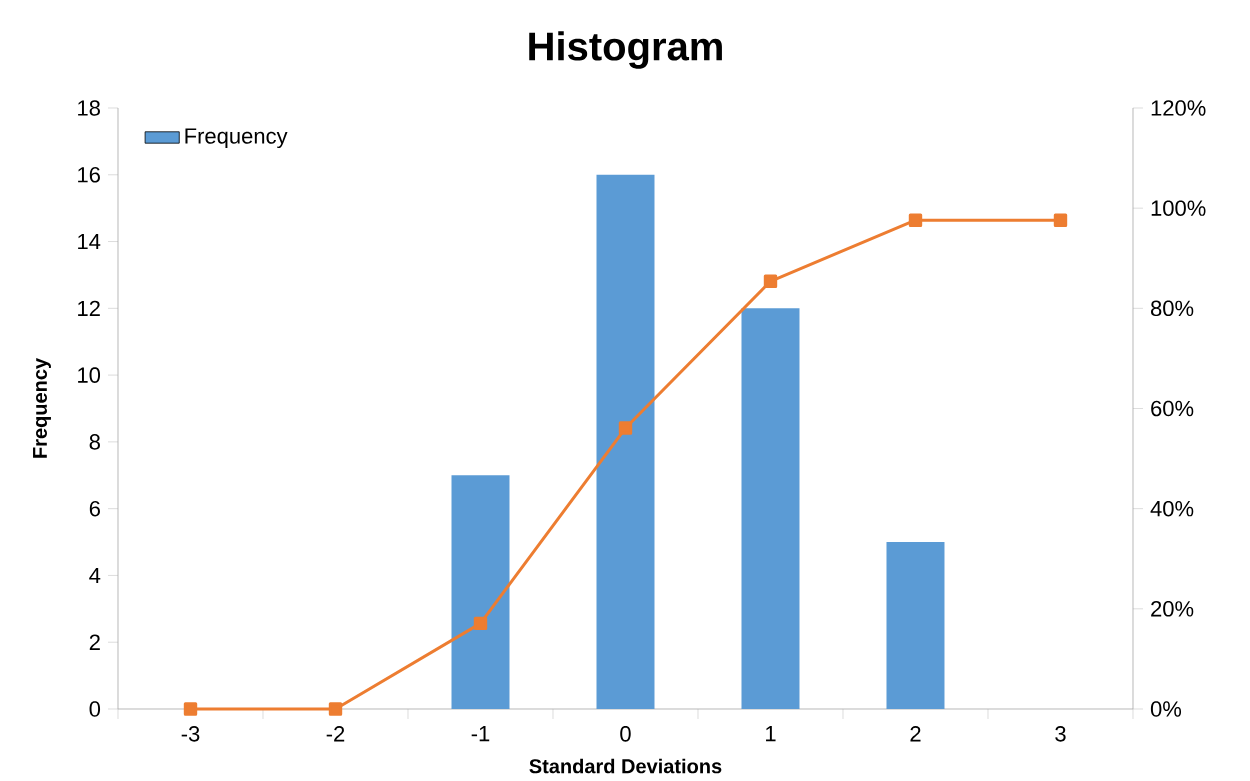 The width and height of the screenshot is (1250, 781). Describe the element at coordinates (625, 734) in the screenshot. I see `x-tick-label: 0` at that location.